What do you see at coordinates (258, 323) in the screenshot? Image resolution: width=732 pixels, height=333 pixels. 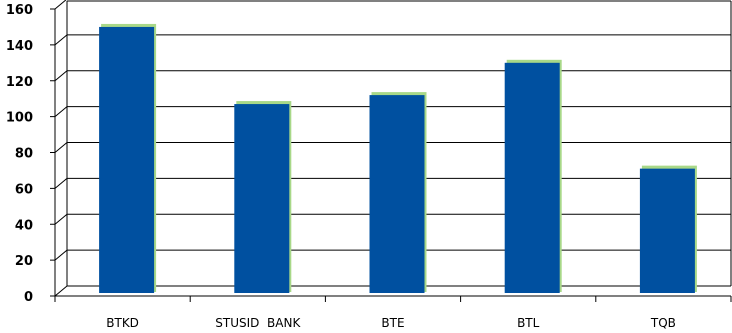 I see `x-tick-label: STUSID BANK` at bounding box center [258, 323].